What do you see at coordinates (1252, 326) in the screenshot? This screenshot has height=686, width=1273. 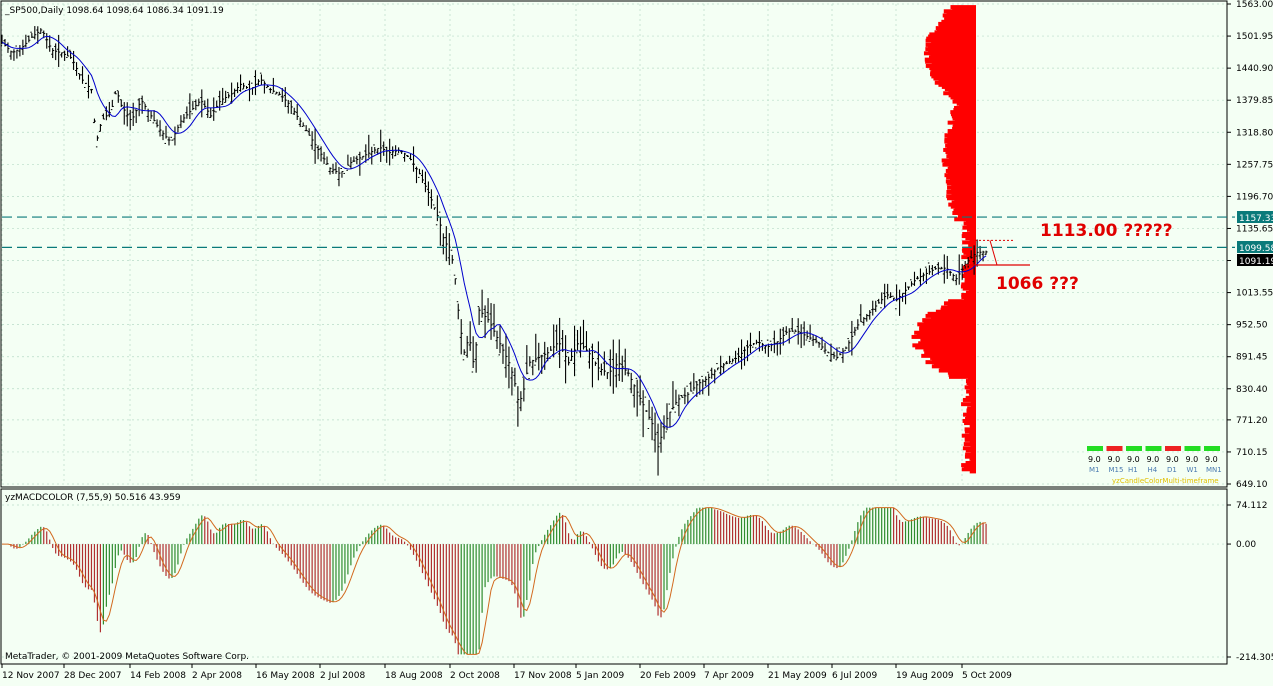 I see `y-tick-label: 952.50` at bounding box center [1252, 326].